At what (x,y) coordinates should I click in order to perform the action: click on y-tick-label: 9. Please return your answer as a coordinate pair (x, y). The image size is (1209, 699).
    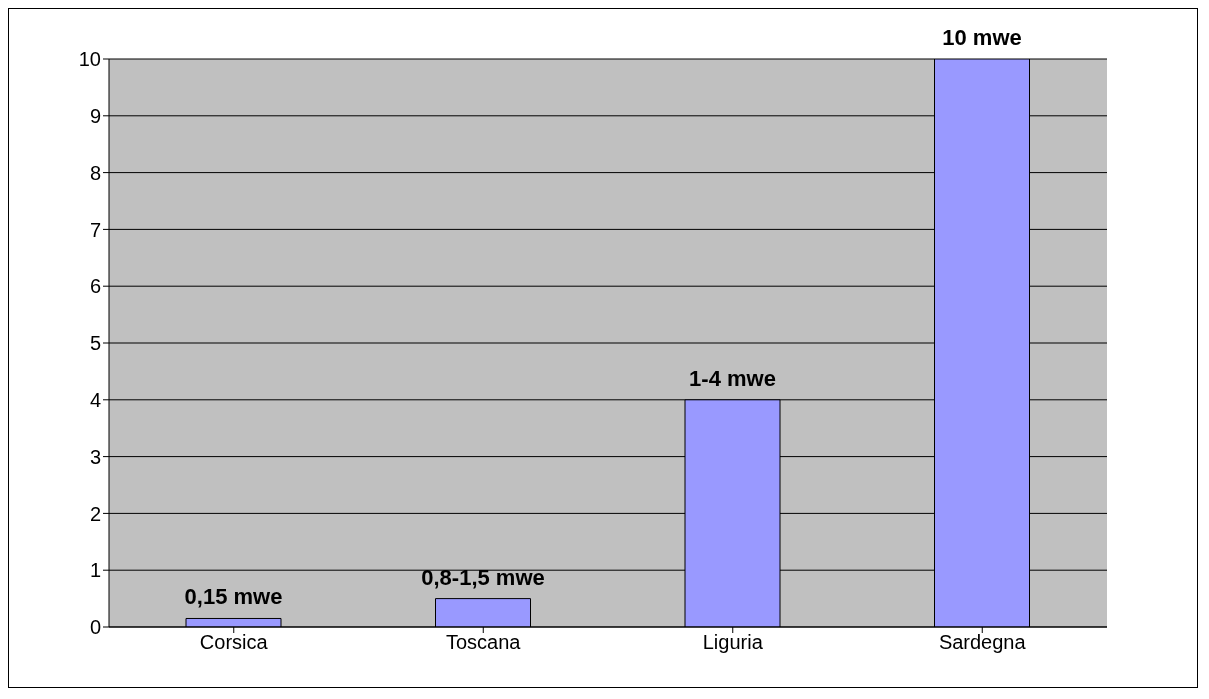
    Looking at the image, I should click on (95, 115).